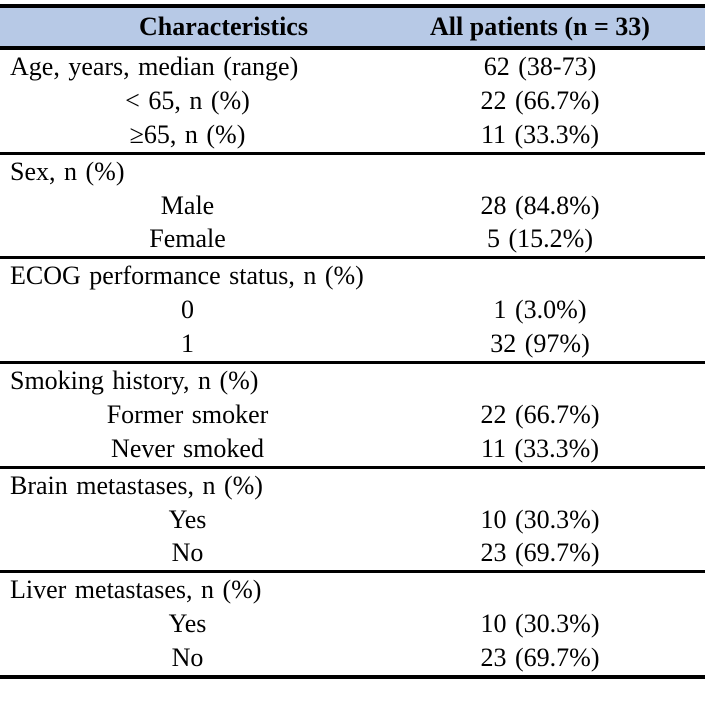 This screenshot has height=701, width=705. I want to click on row-label: Liver metastases, n (%), so click(136, 590).